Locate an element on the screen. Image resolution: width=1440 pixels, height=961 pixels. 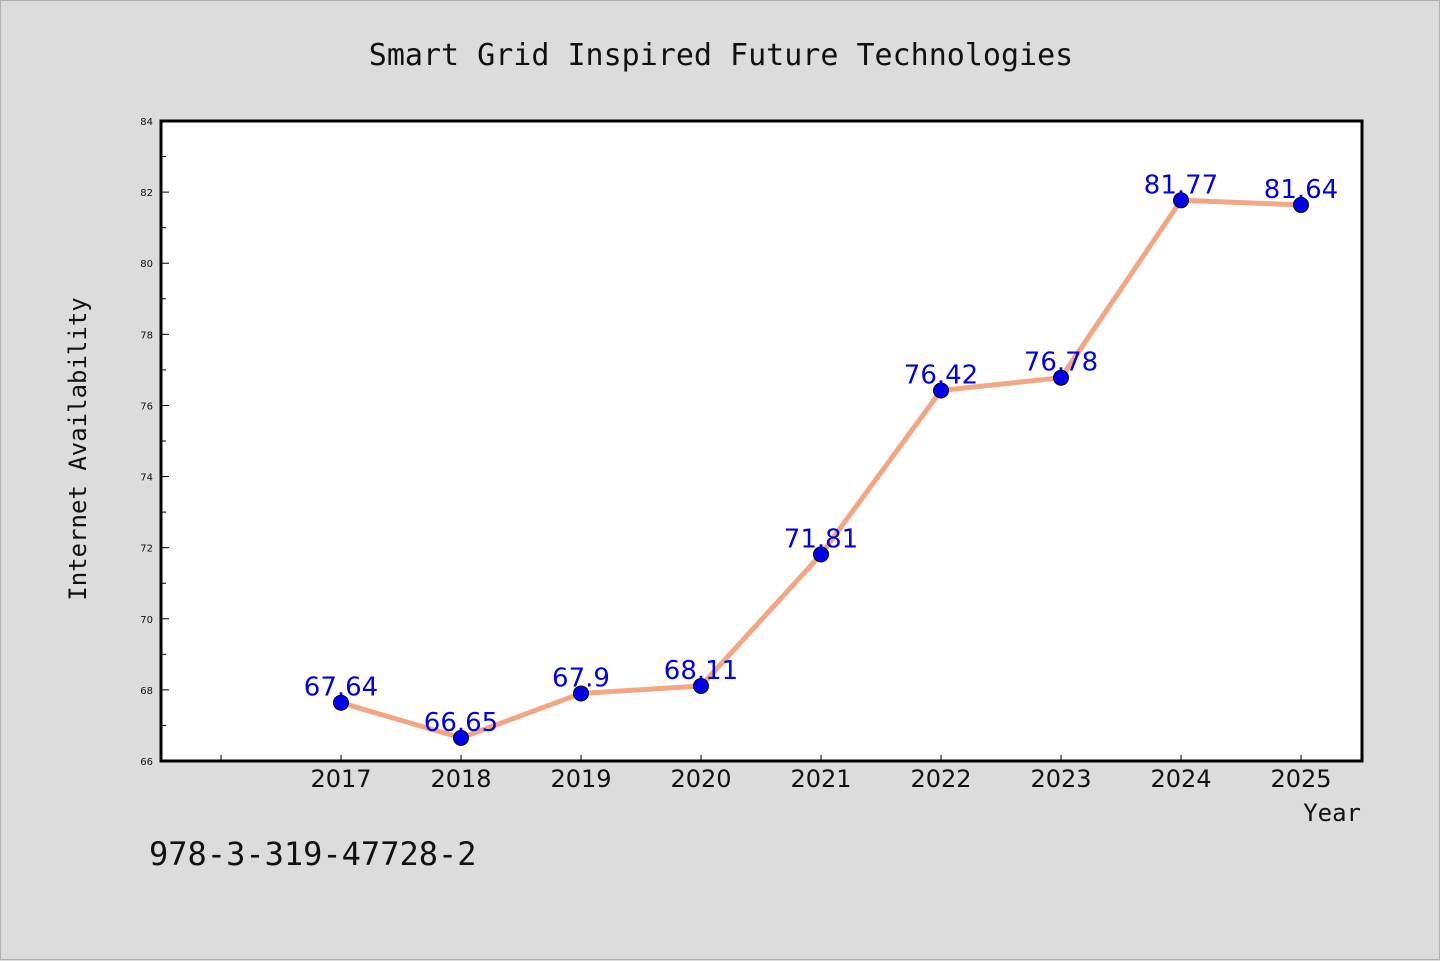
x-axis-ticks: 2017 2018 2019 2020 2021 2022 2023 2024 2025 is located at coordinates (776, 774).